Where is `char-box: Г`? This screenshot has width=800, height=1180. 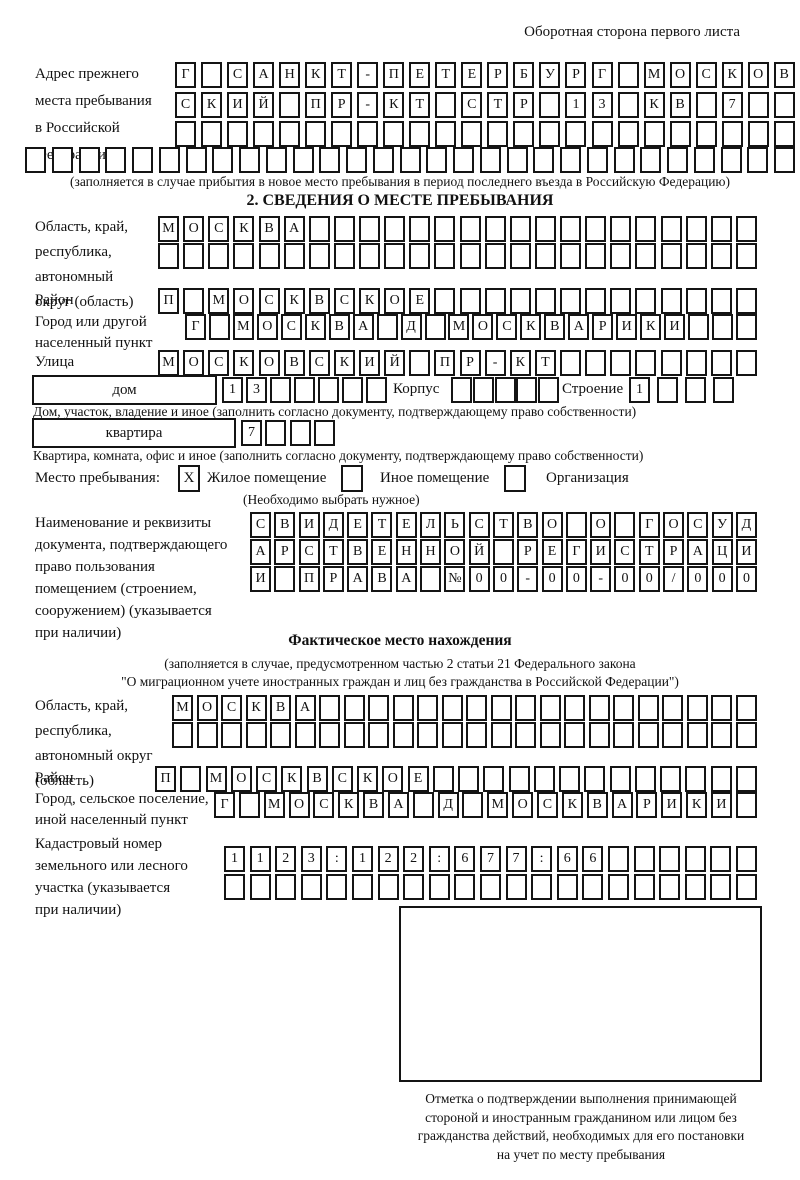
char-box: Г is located at coordinates (195, 327).